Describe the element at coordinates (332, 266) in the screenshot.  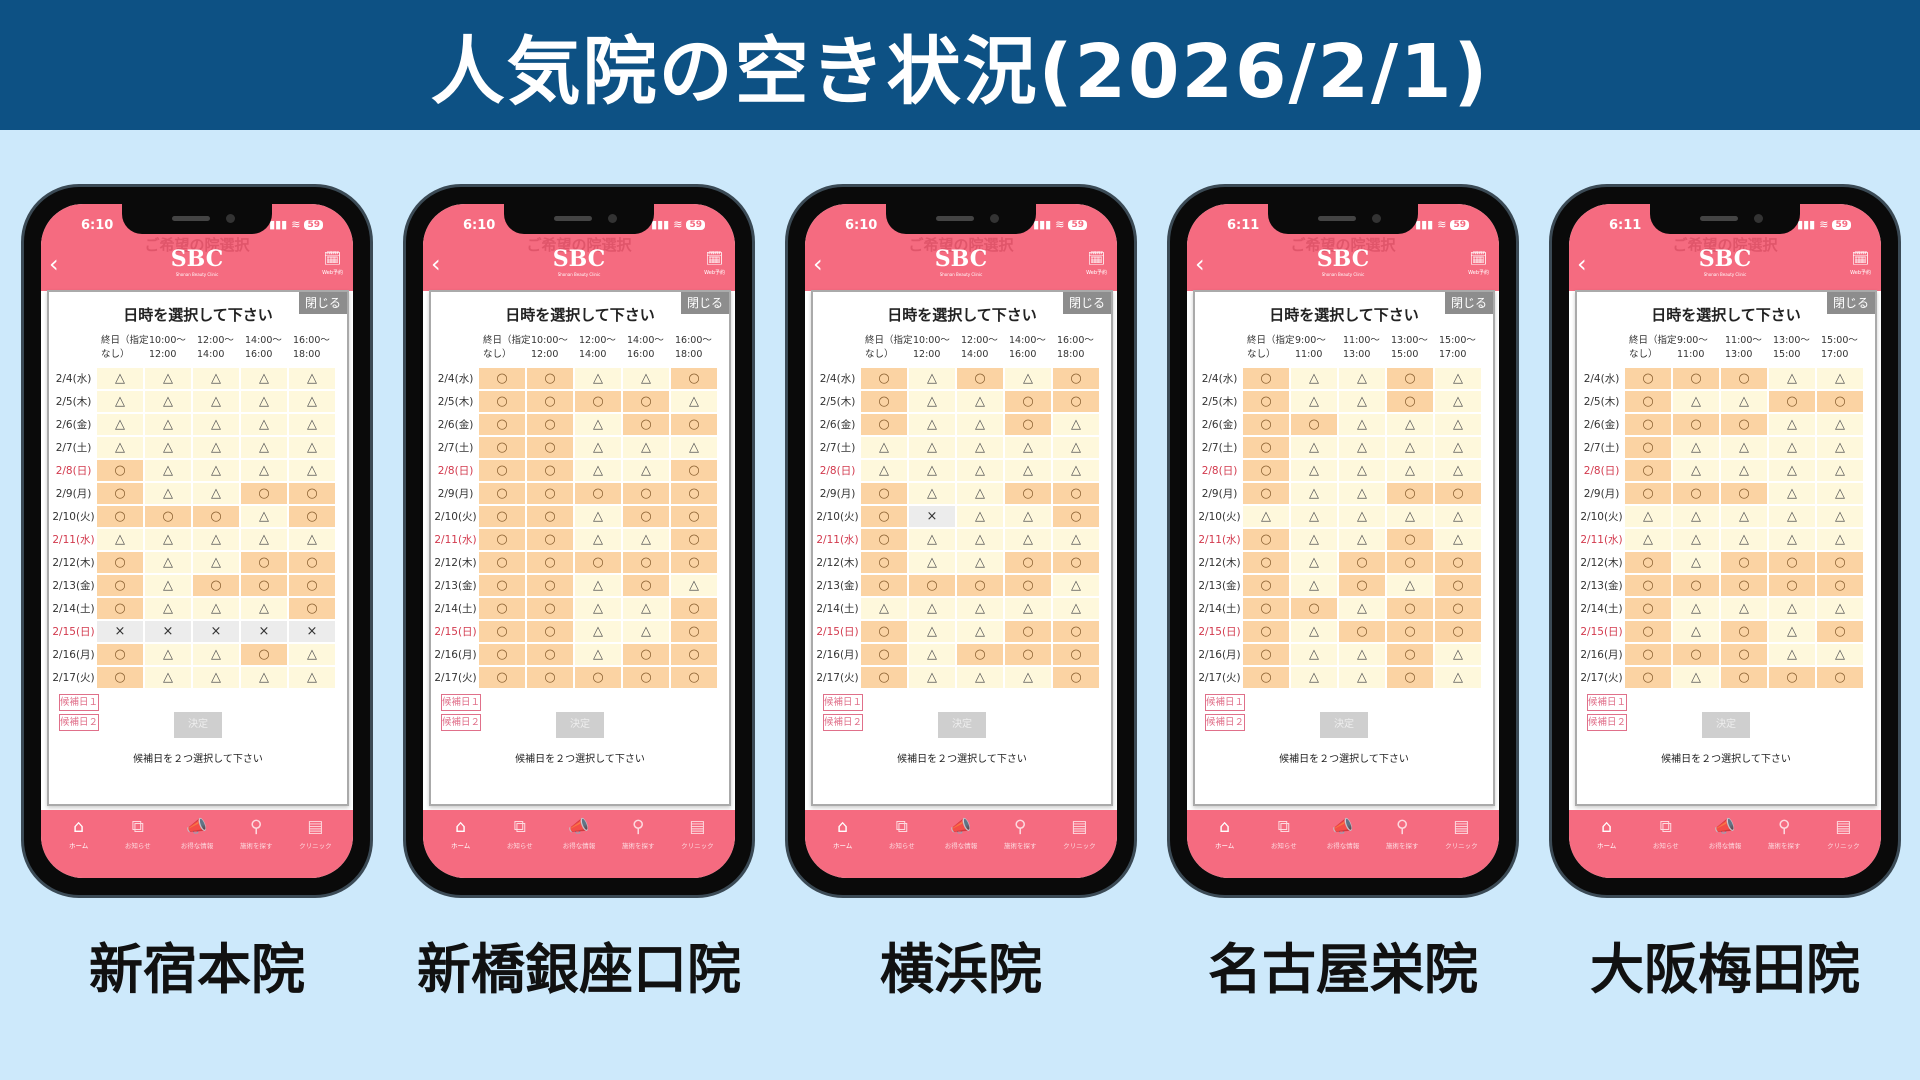
I see `web-reserve-button: 🗓 Web予約` at that location.